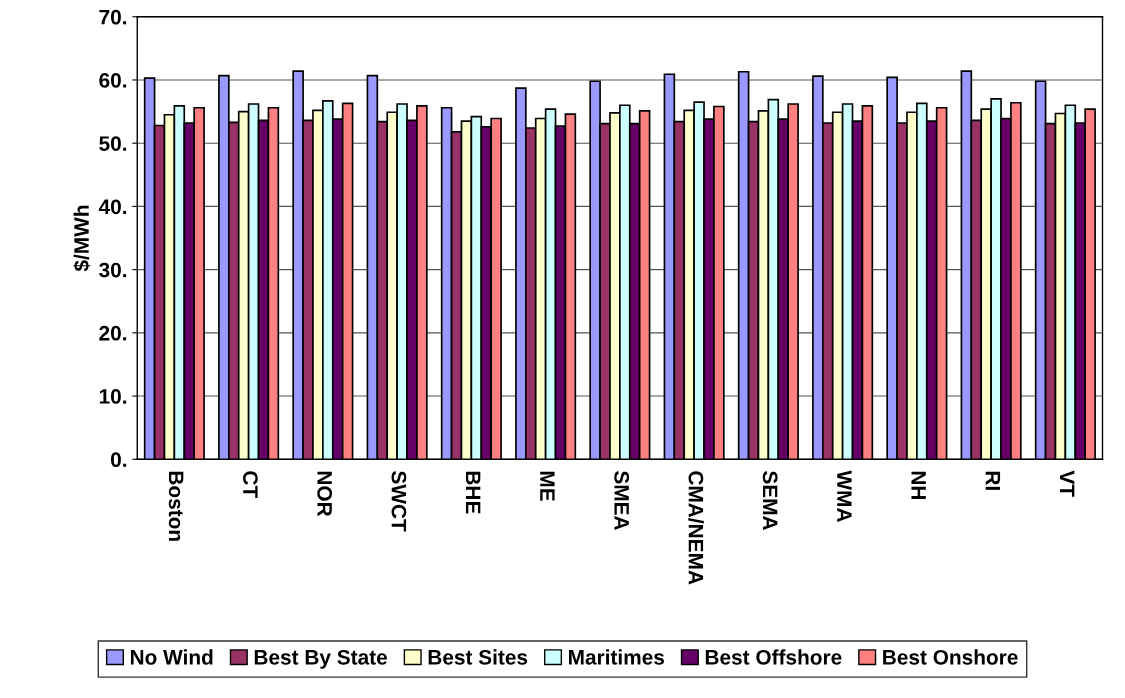 The height and width of the screenshot is (698, 1125). I want to click on x-tick-label: Boston, so click(176, 506).